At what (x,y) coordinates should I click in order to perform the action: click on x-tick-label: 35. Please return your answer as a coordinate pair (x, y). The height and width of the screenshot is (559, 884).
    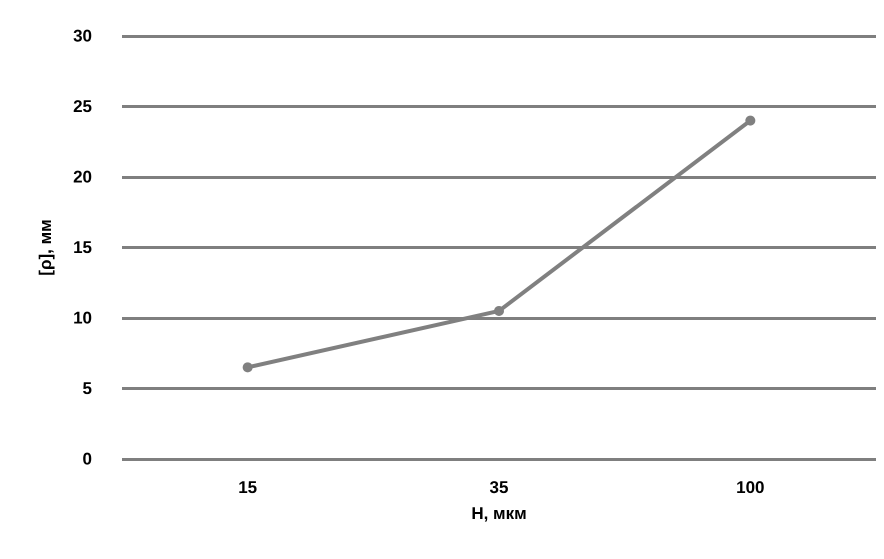
    Looking at the image, I should click on (499, 487).